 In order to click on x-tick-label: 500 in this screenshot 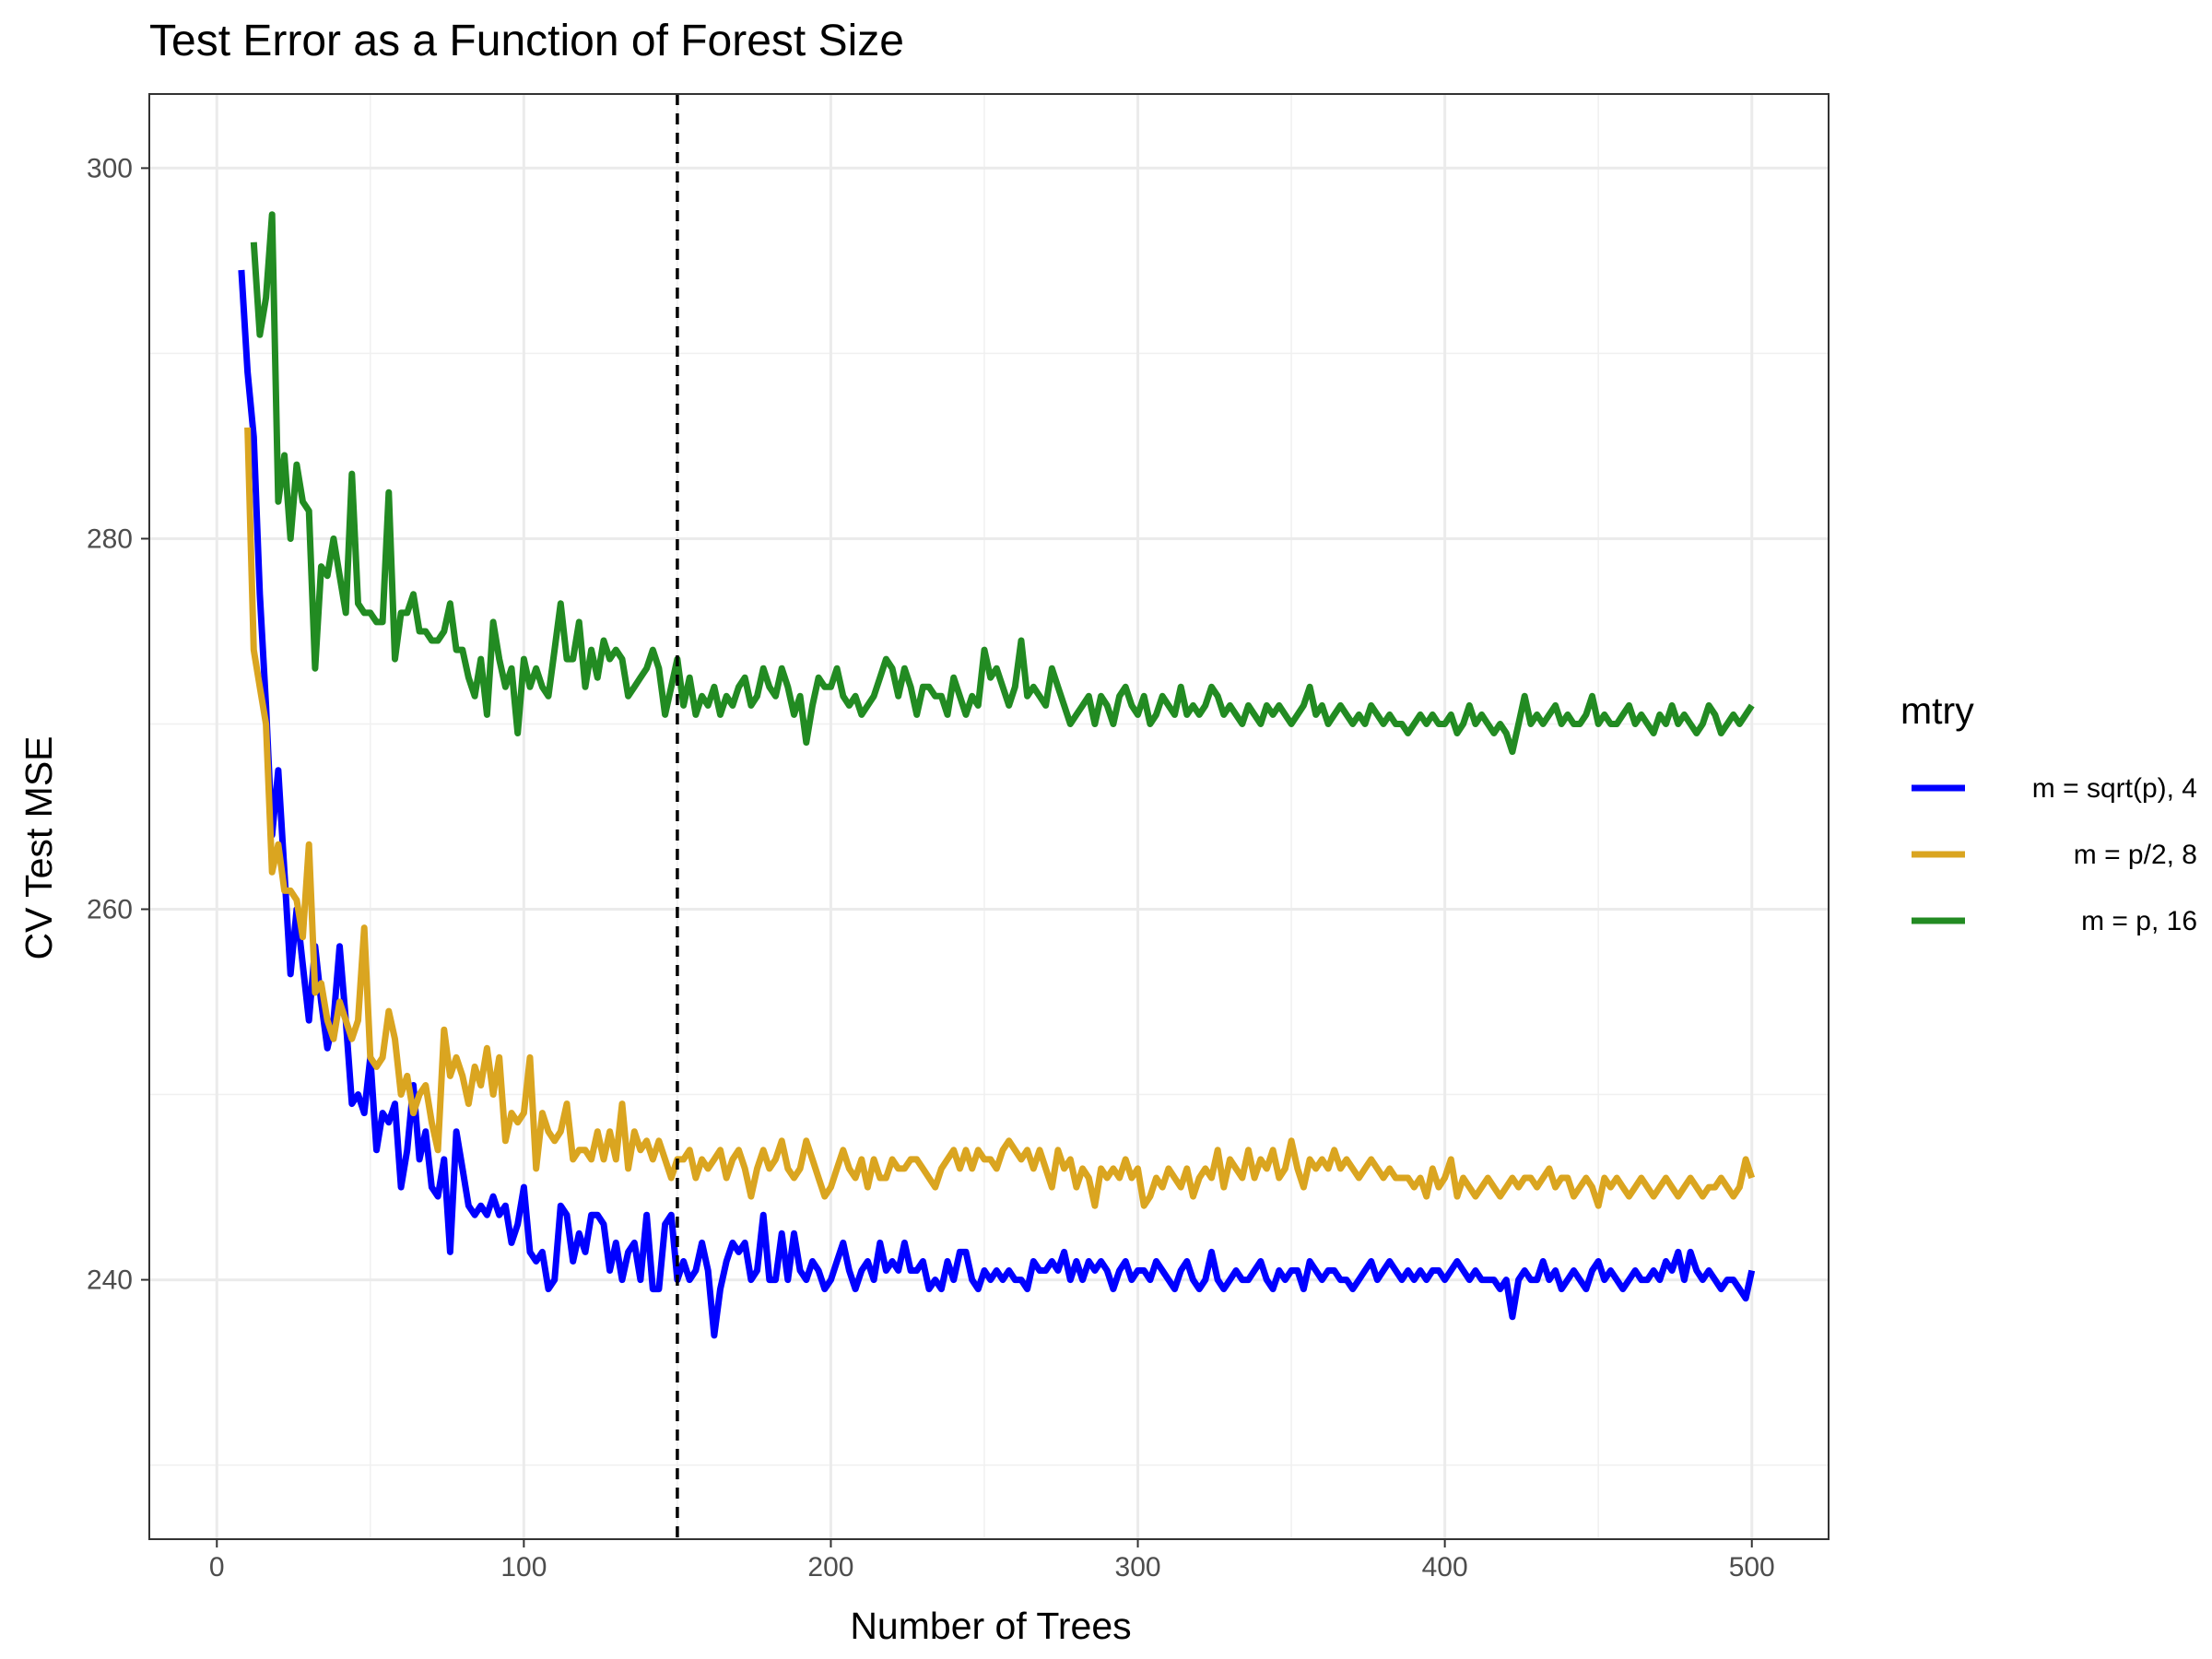, I will do `click(1752, 1567)`.